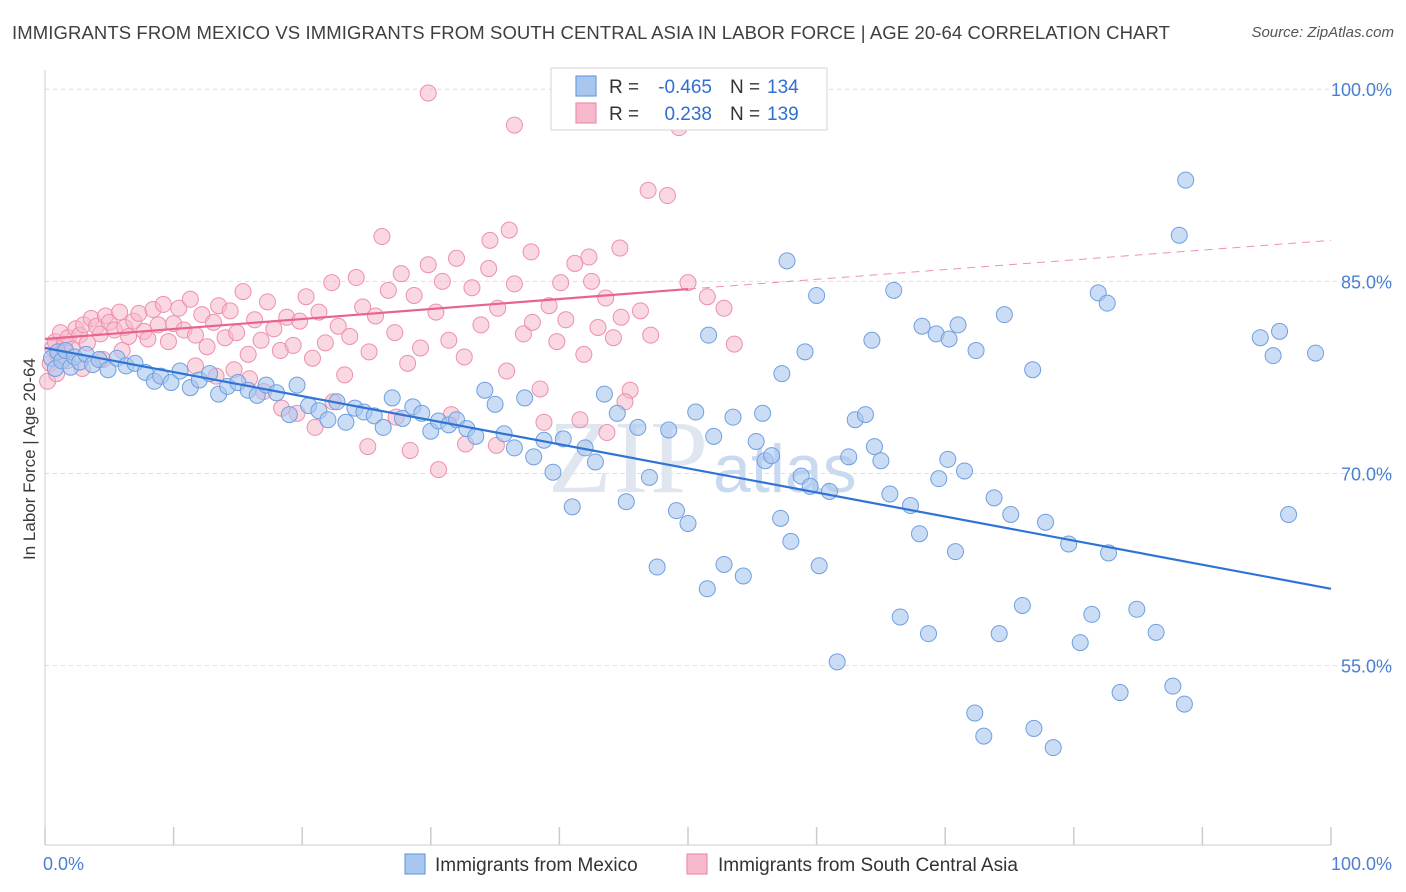  I want to click on x-tick-labels: 0.0% 100.0%, so click(717, 864).